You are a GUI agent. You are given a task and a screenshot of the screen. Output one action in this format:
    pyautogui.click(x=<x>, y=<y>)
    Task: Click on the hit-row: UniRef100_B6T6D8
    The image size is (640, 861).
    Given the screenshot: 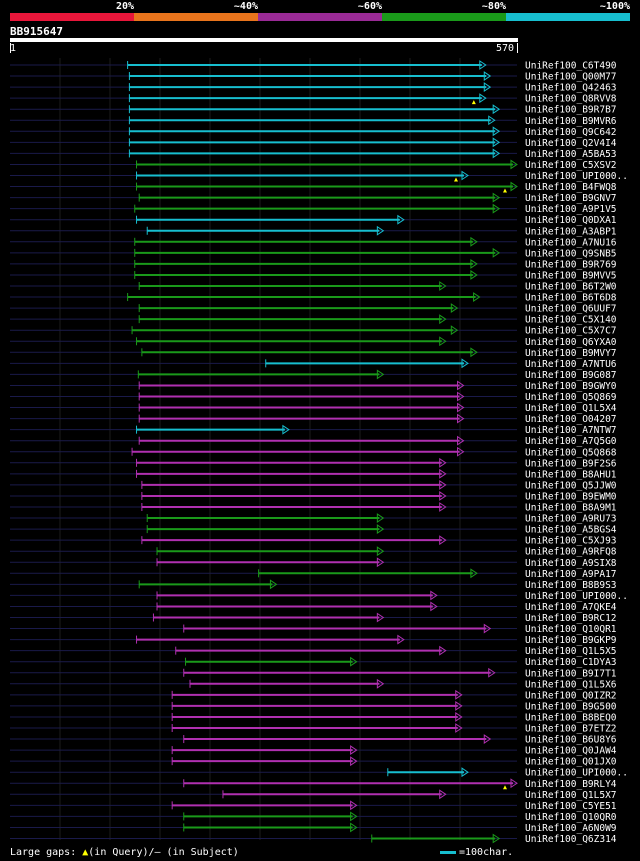 What is the action you would take?
    pyautogui.click(x=313, y=298)
    